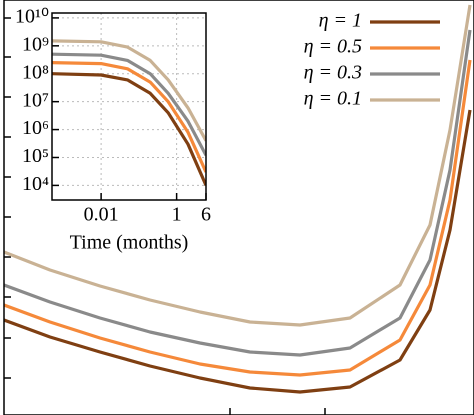 This screenshot has width=474, height=415. I want to click on y-tick-label: 10⁷, so click(35, 100).